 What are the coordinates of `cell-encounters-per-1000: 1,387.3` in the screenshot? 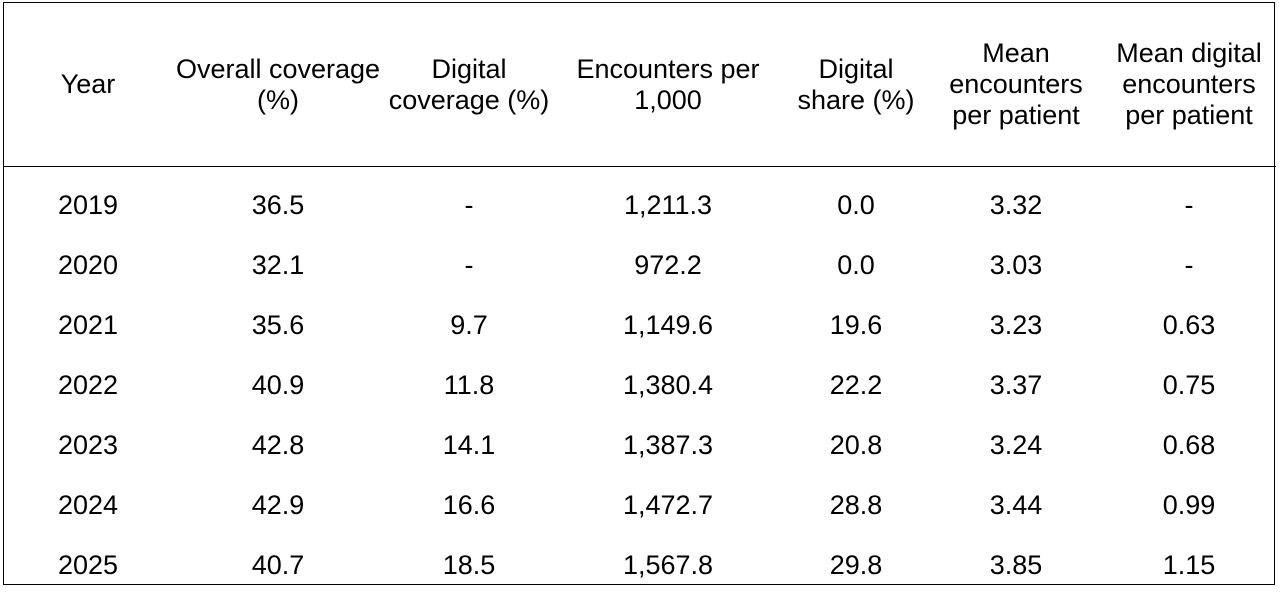 It's located at (668, 445).